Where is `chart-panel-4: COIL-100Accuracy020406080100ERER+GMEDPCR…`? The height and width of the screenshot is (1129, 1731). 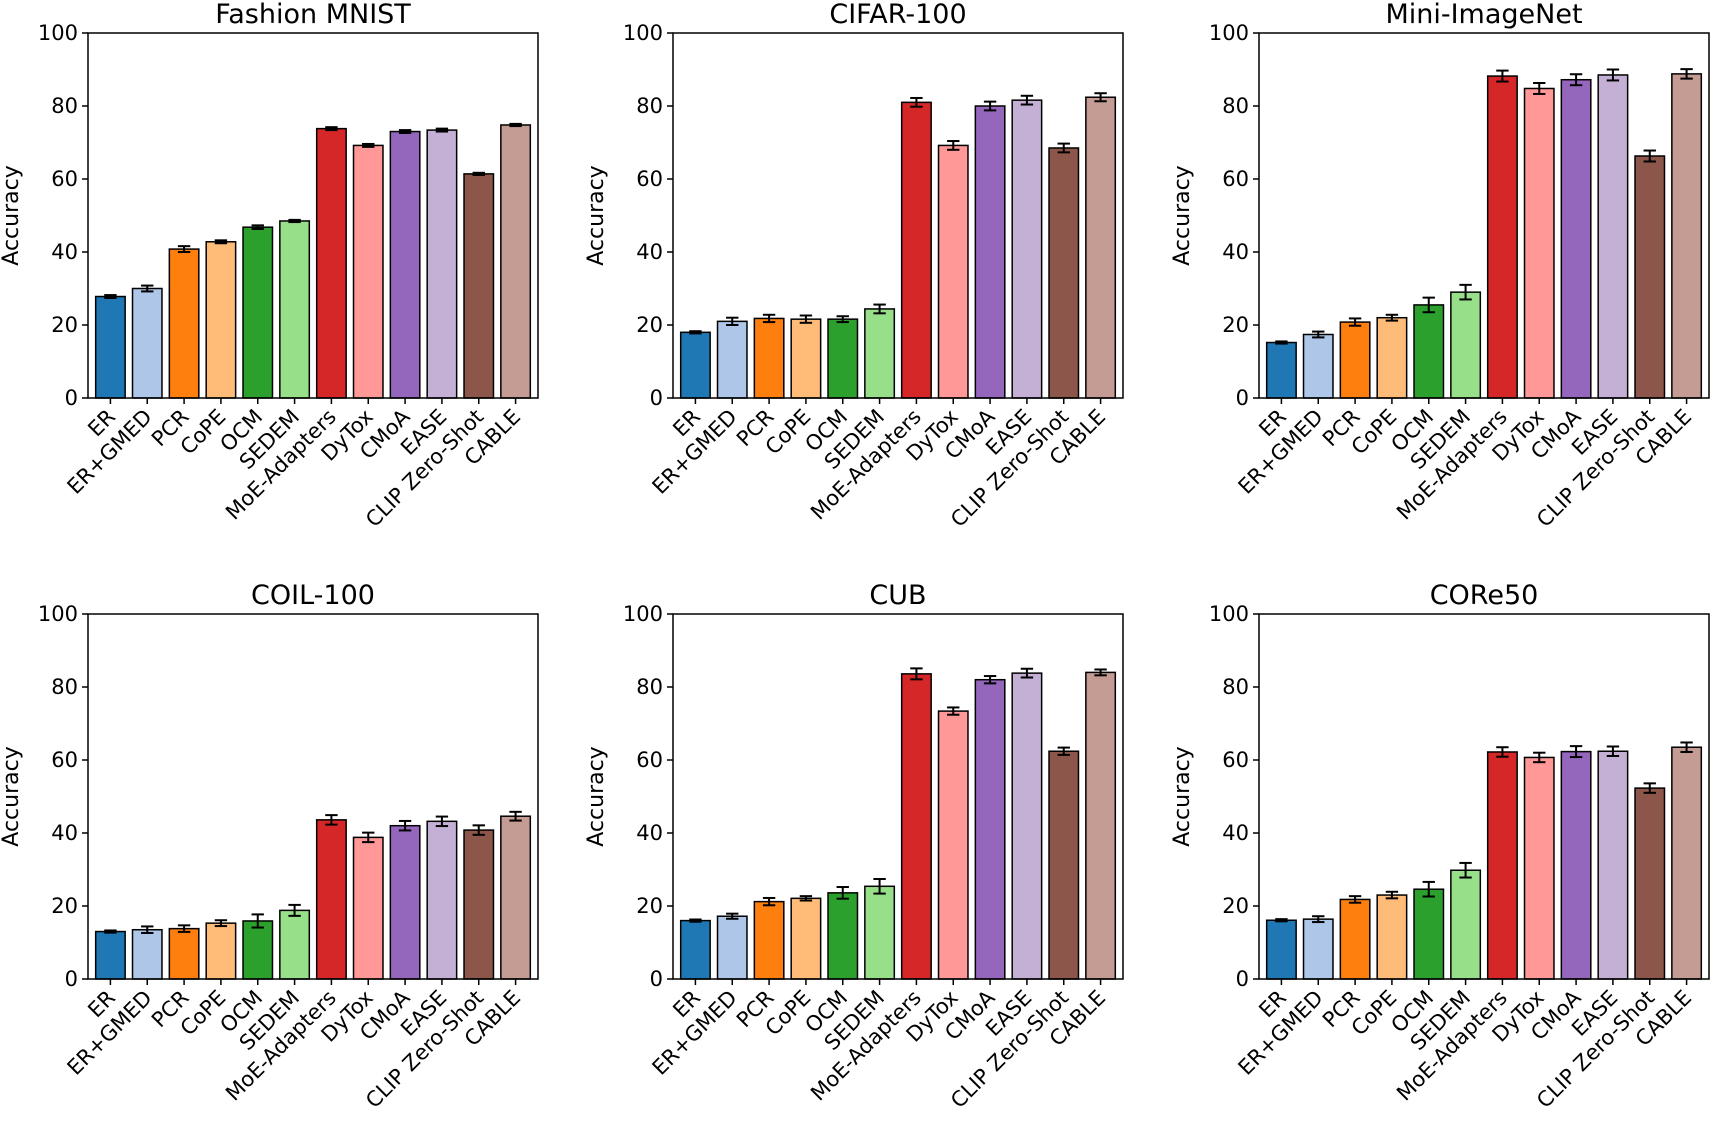
chart-panel-4: COIL-100Accuracy020406080100ERER+GMEDPCR… is located at coordinates (269, 846).